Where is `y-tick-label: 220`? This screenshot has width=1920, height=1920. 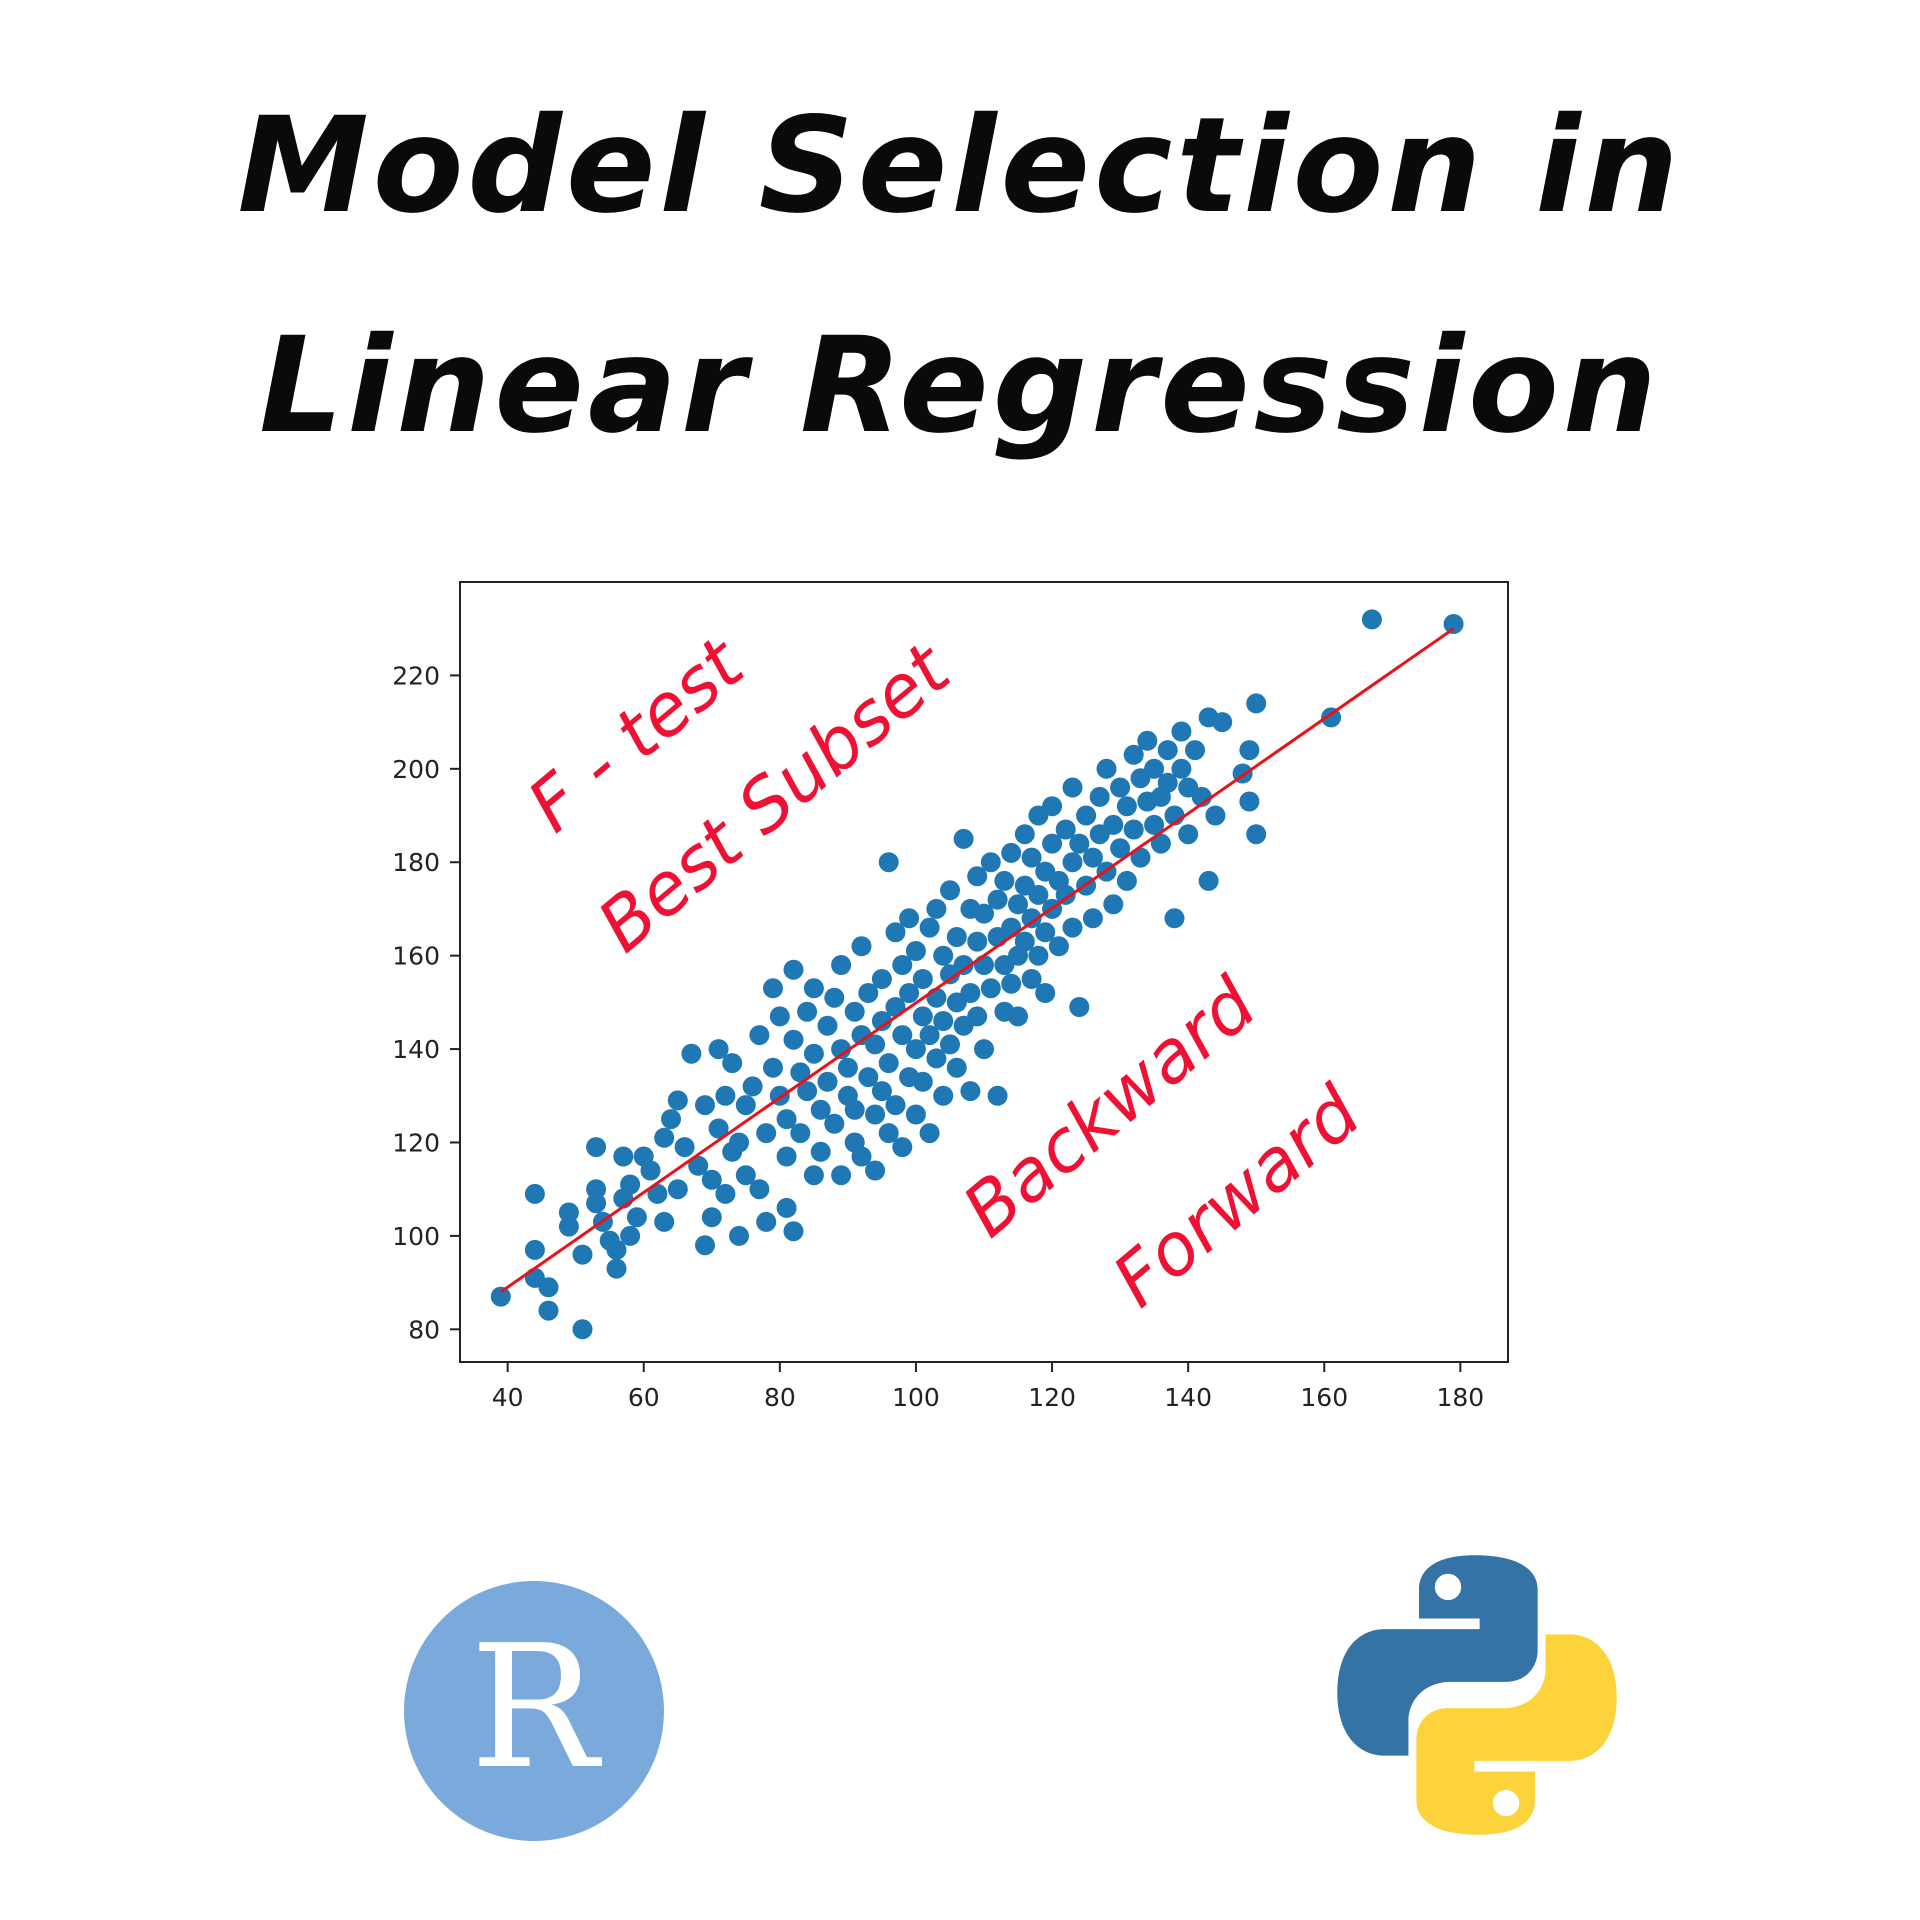 y-tick-label: 220 is located at coordinates (416, 675).